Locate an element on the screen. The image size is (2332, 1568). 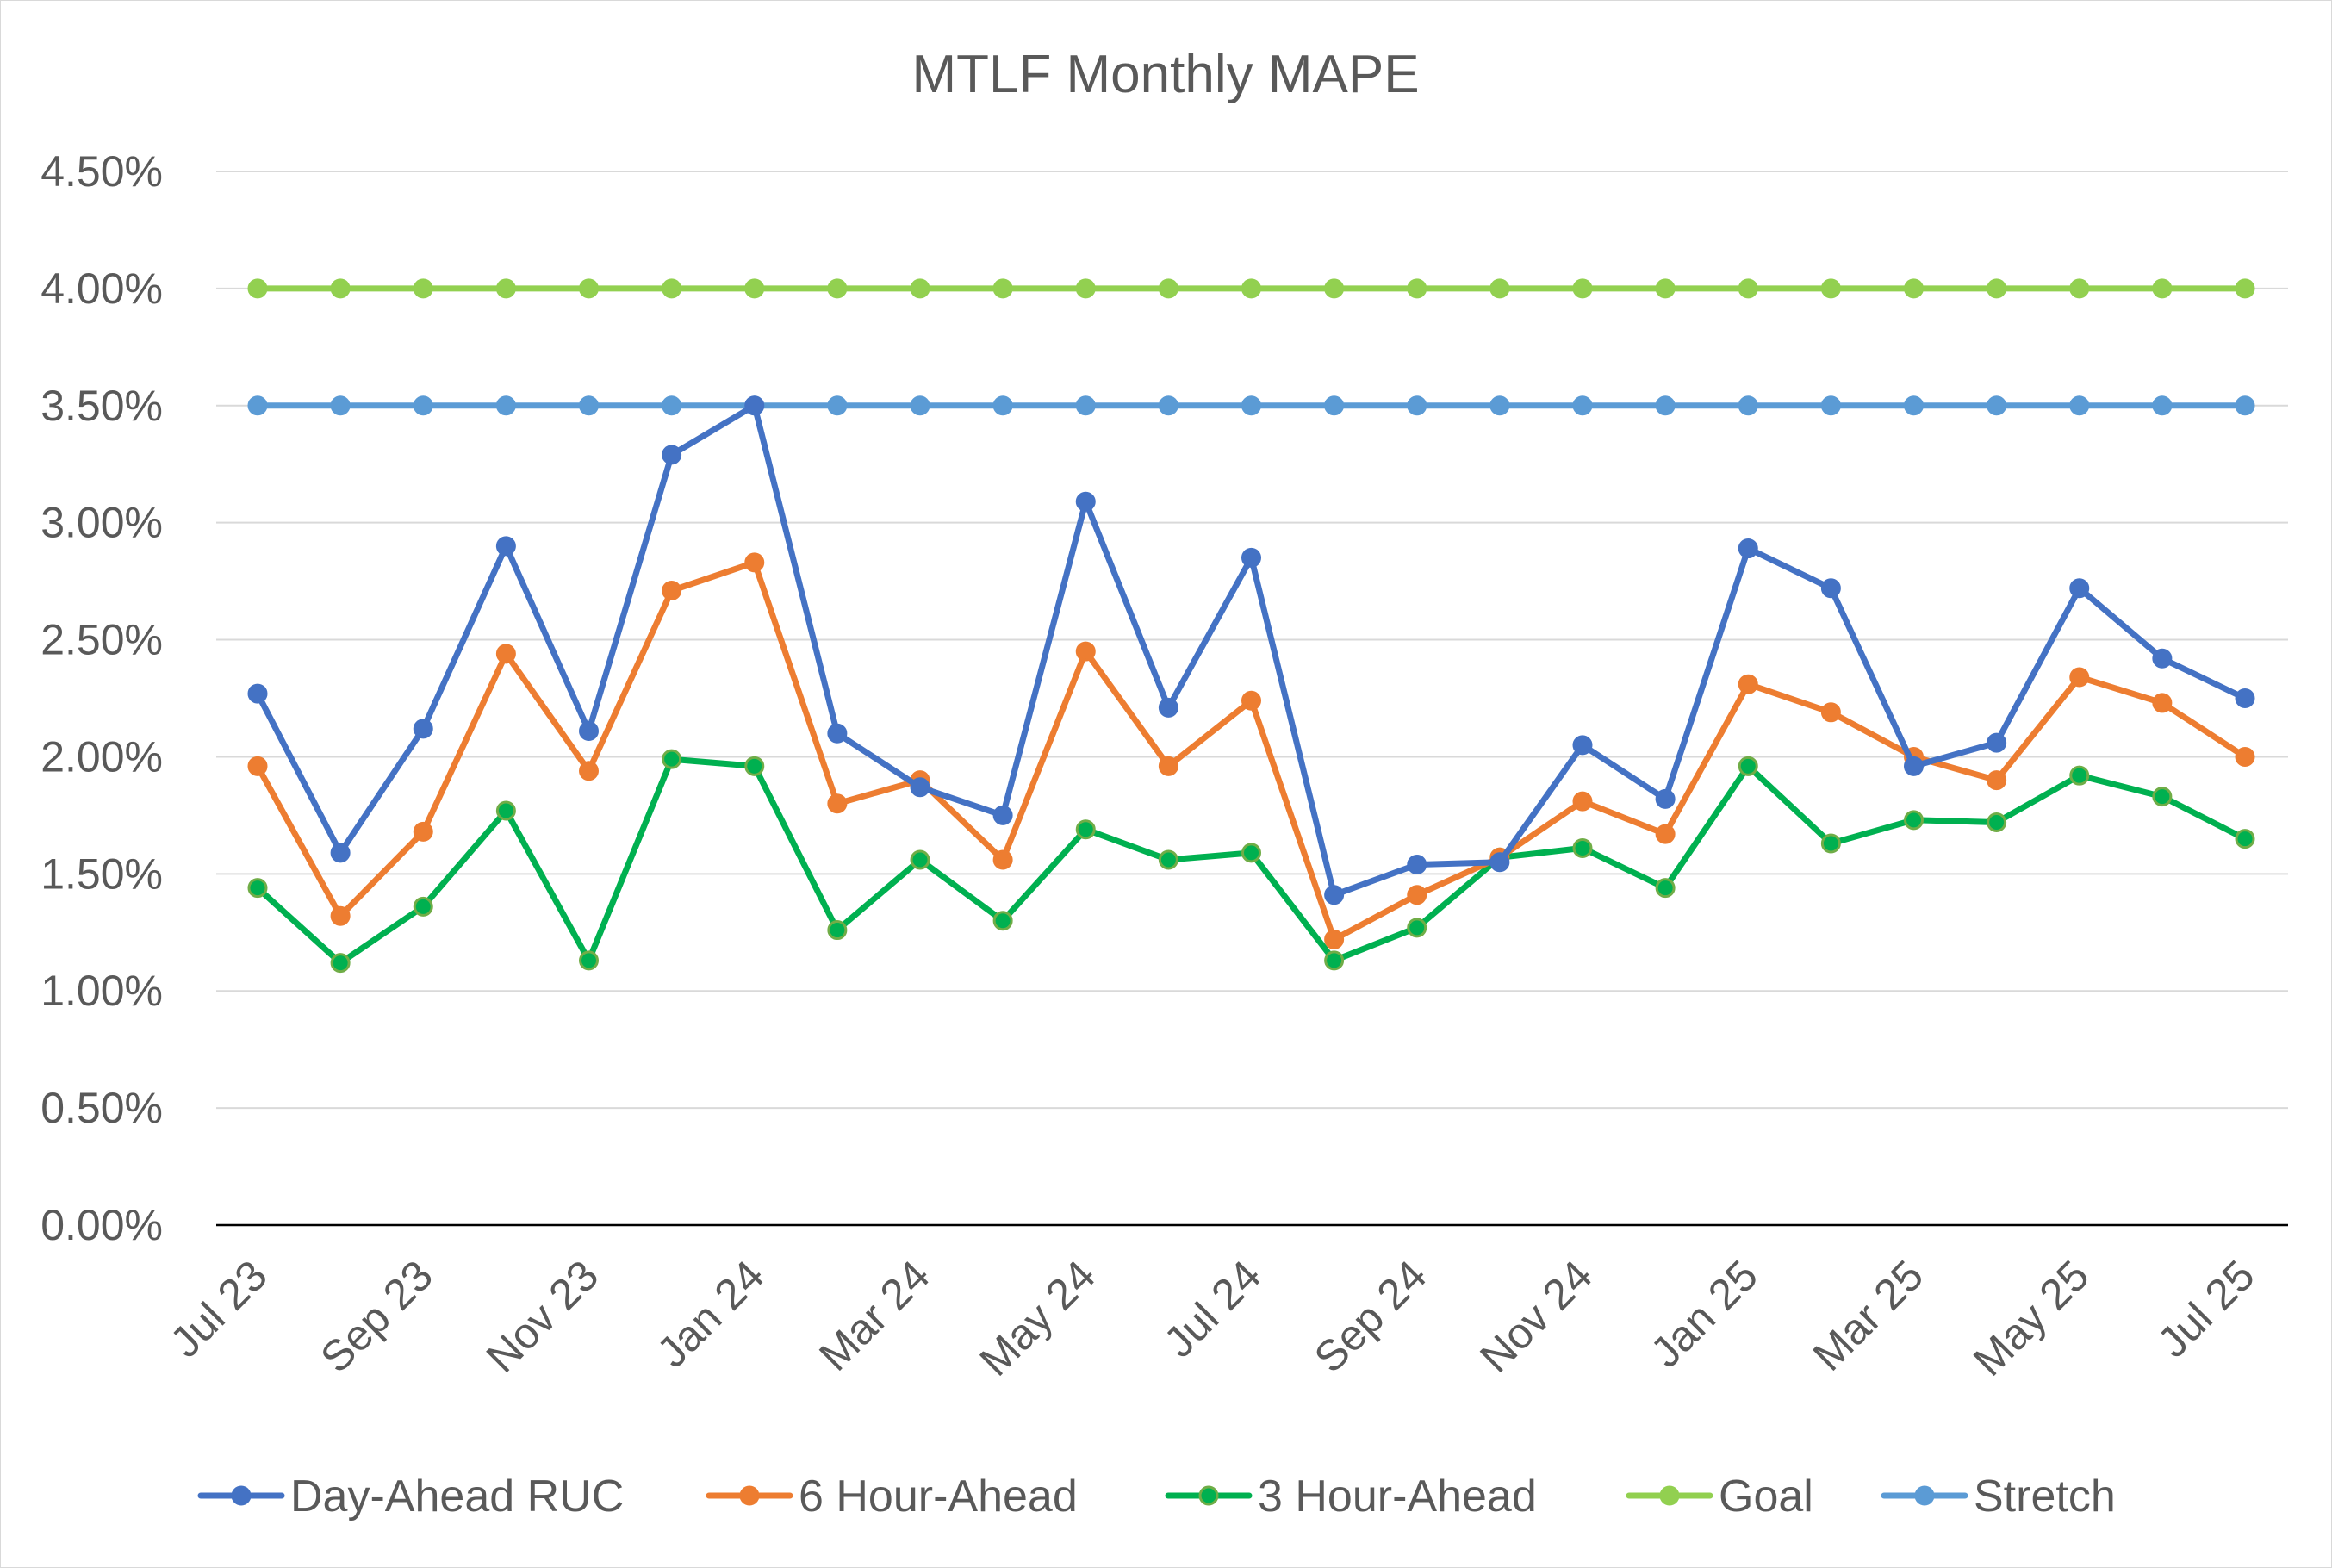
x-tick-label: May 24 is located at coordinates (1037, 1318).